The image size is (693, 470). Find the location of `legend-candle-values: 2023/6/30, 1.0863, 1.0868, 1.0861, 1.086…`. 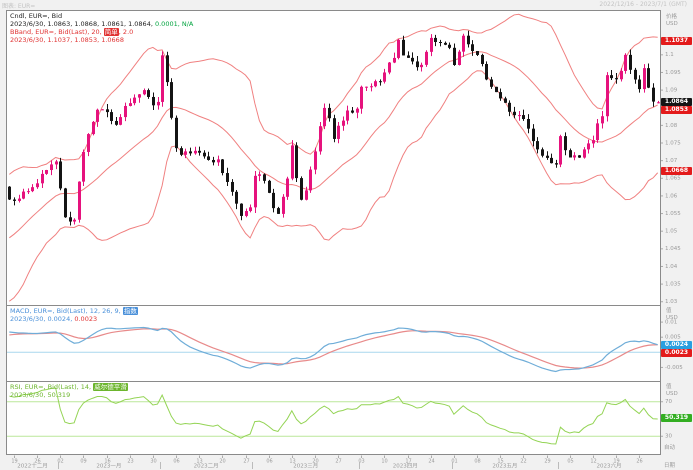

legend-candle-values: 2023/6/30, 1.0863, 1.0868, 1.0861, 1.086… is located at coordinates (102, 24).